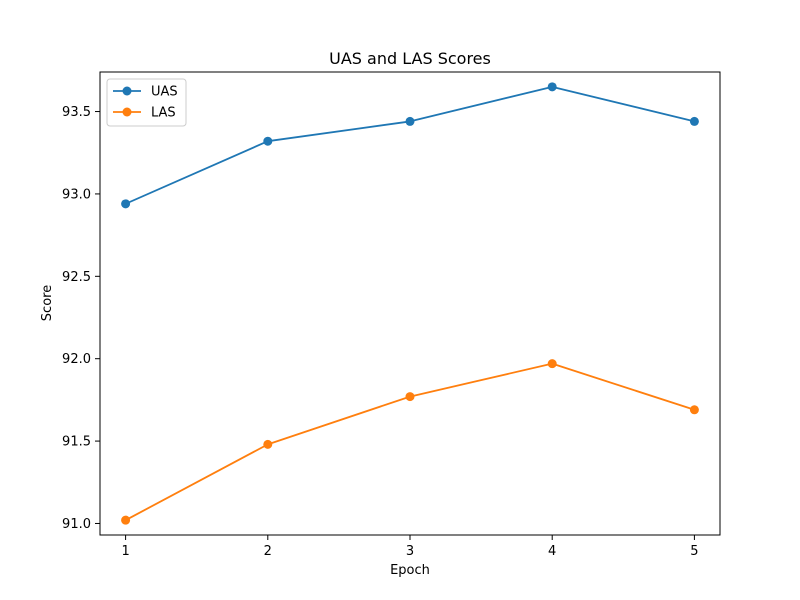  I want to click on y-tick-label: 91.0, so click(76, 524).